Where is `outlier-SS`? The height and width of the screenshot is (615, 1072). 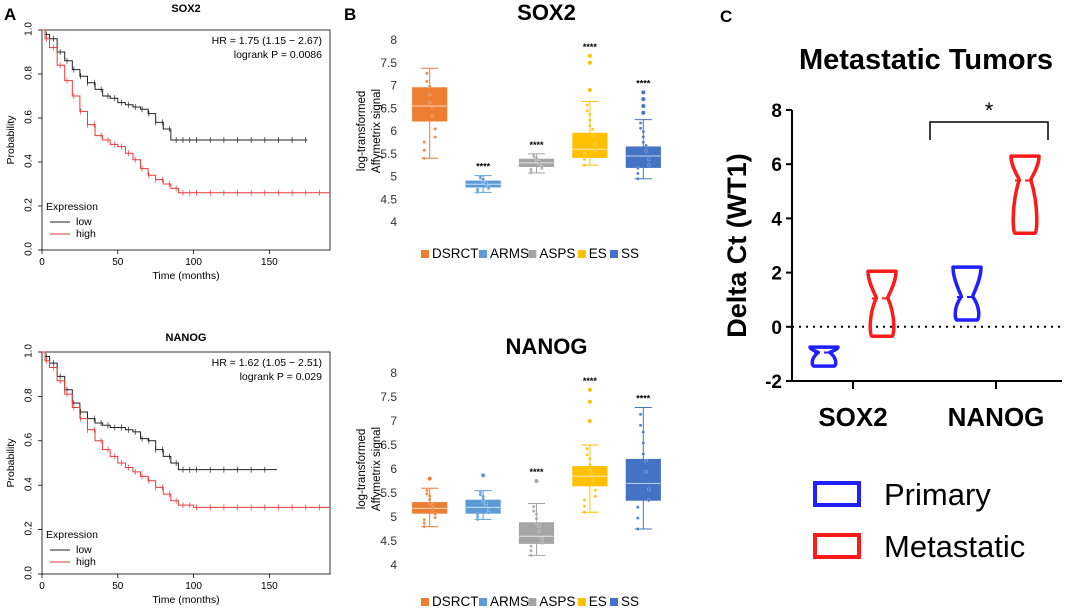 outlier-SS is located at coordinates (643, 99).